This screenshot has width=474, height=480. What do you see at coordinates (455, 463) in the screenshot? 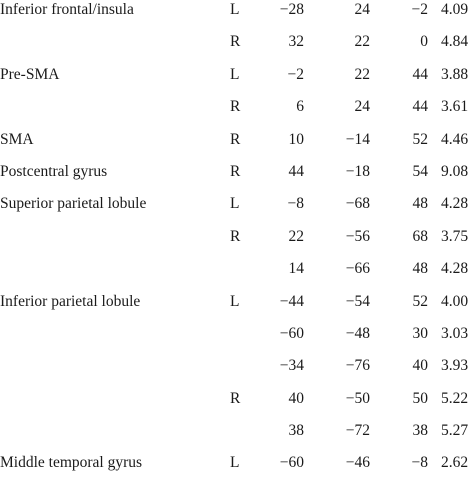
I see `t-value-cell: 2.62` at bounding box center [455, 463].